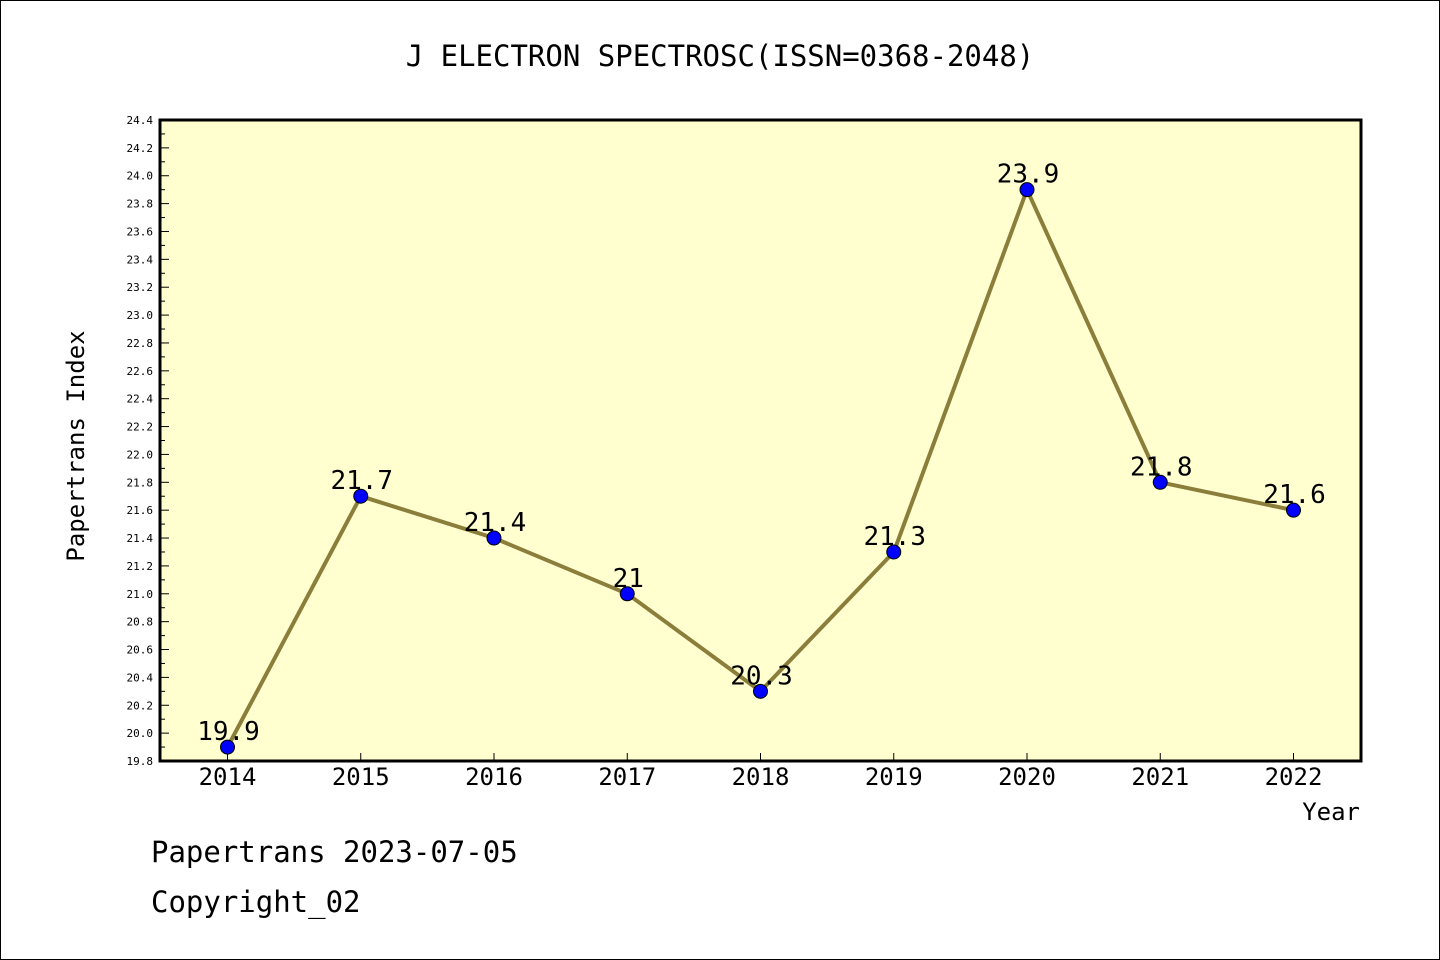 Image resolution: width=1440 pixels, height=960 pixels. Describe the element at coordinates (140, 371) in the screenshot. I see `y-tick-label: 22.6` at that location.